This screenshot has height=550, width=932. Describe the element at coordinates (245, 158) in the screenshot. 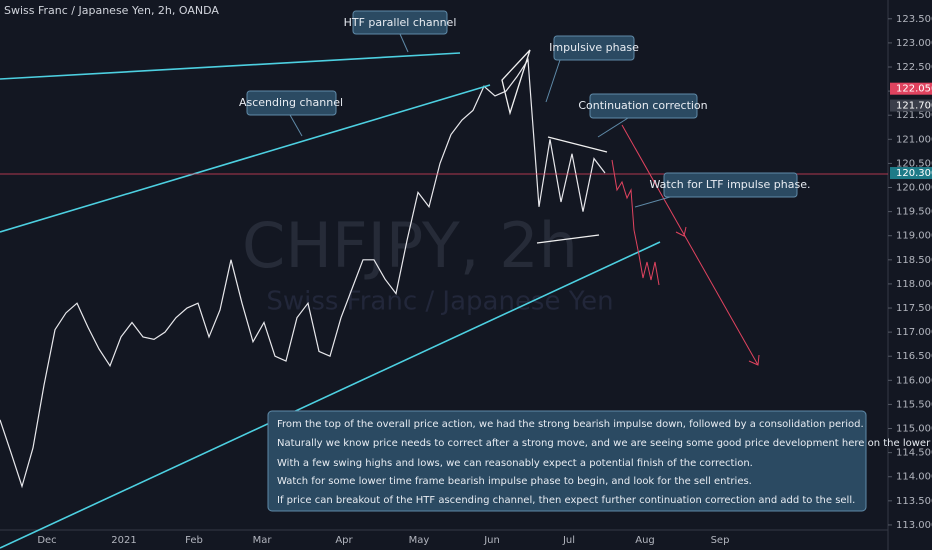

I see `ascending-channel-line` at that location.